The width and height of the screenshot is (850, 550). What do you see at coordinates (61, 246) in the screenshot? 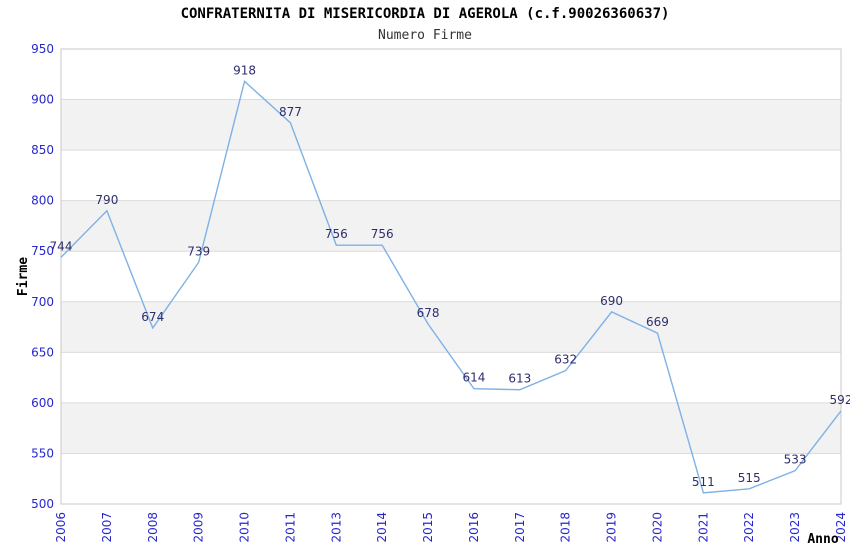
I see `data-point-label: 744` at bounding box center [61, 246].